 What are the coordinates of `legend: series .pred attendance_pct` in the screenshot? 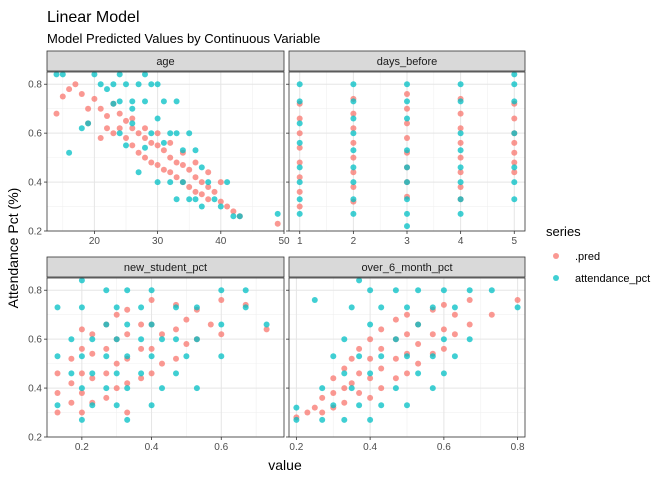 It's located at (598, 254).